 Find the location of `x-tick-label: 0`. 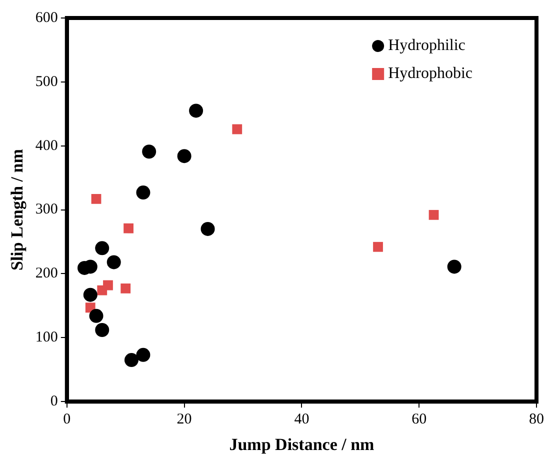

x-tick-label: 0 is located at coordinates (67, 420).